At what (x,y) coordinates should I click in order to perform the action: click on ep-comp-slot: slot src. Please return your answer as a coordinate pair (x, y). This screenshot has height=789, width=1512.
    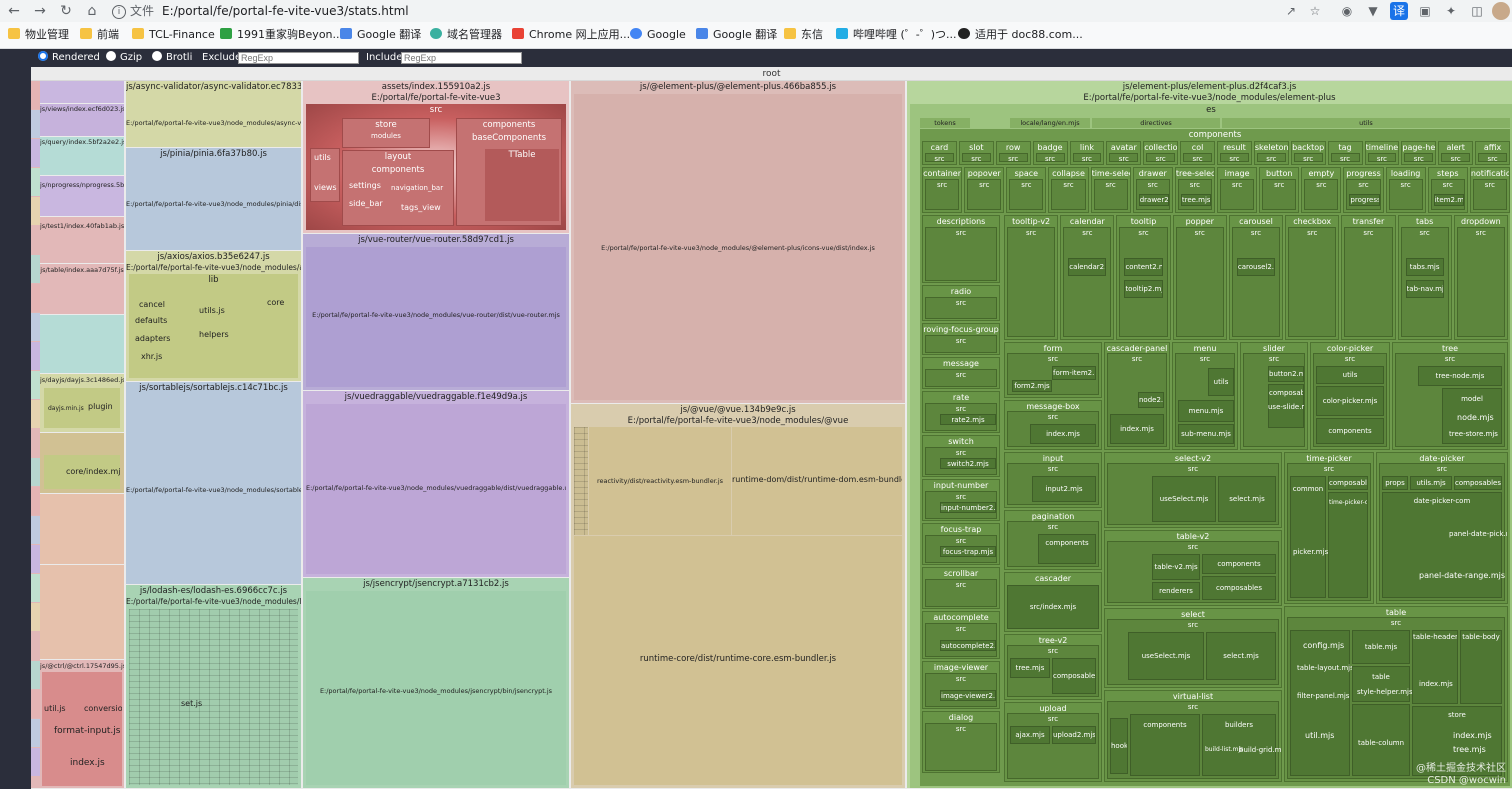
    Looking at the image, I should click on (976, 153).